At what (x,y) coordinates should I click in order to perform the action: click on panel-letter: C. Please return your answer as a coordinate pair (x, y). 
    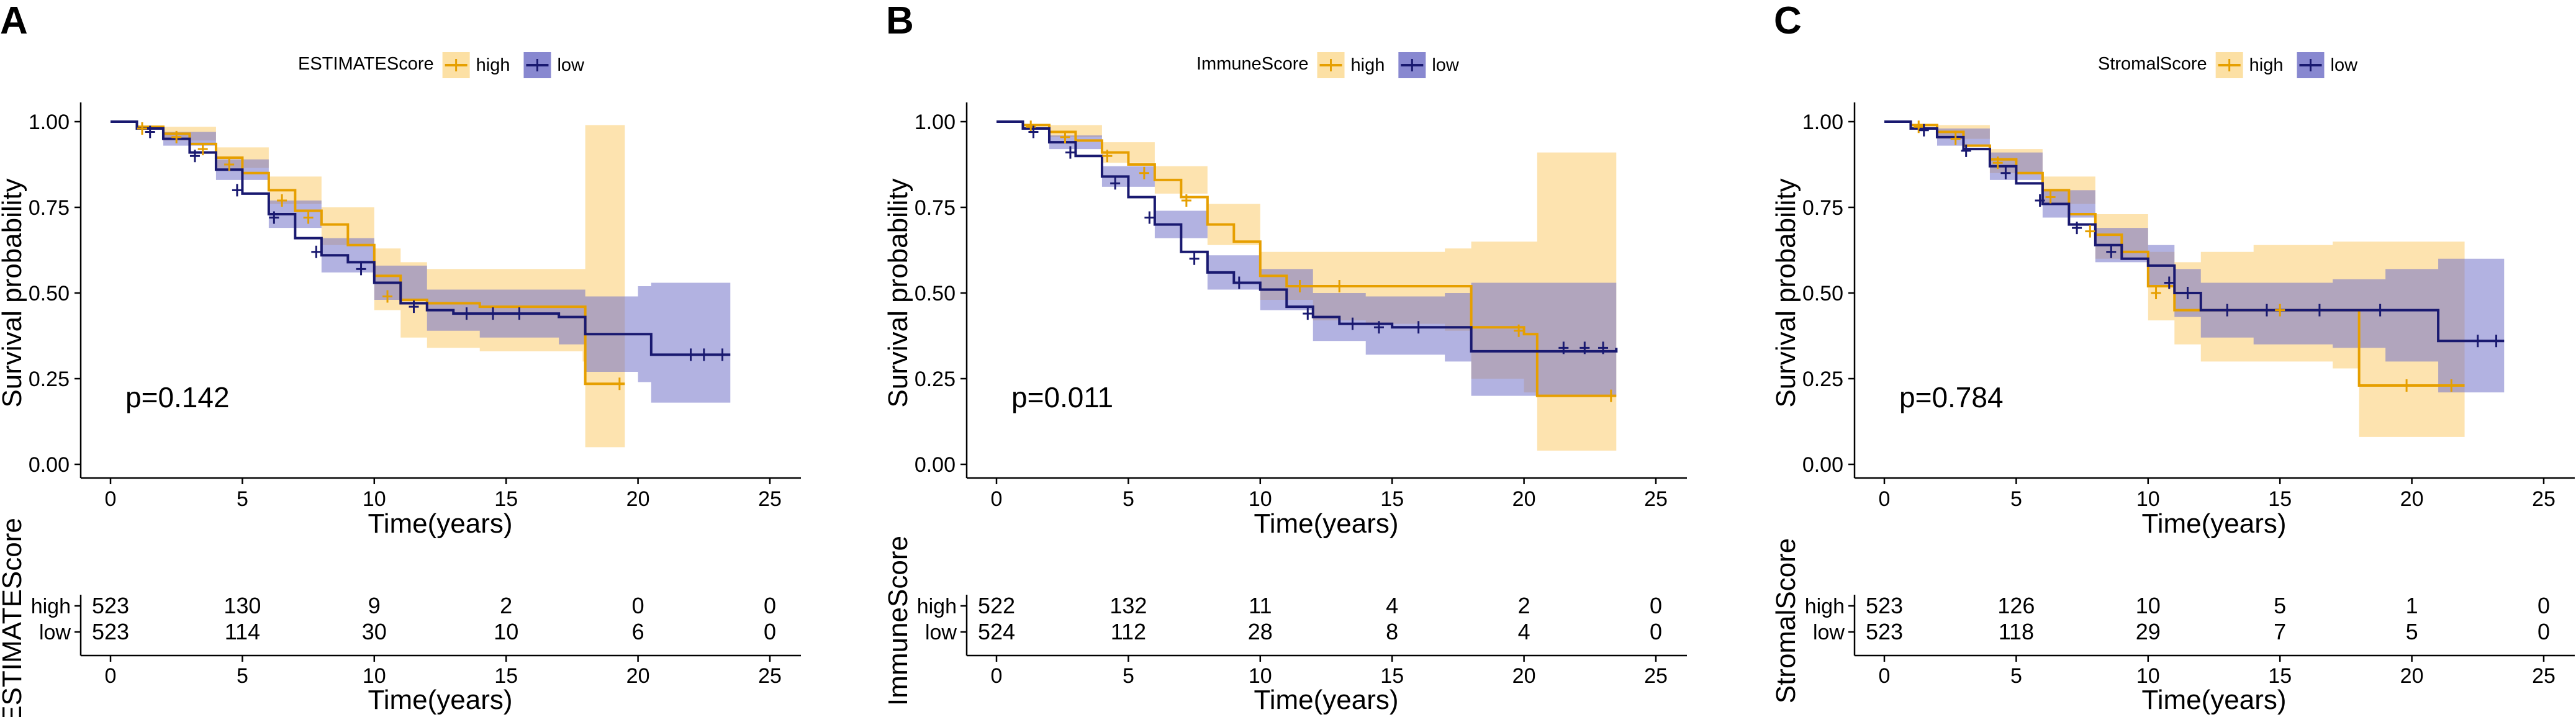
    Looking at the image, I should click on (1788, 21).